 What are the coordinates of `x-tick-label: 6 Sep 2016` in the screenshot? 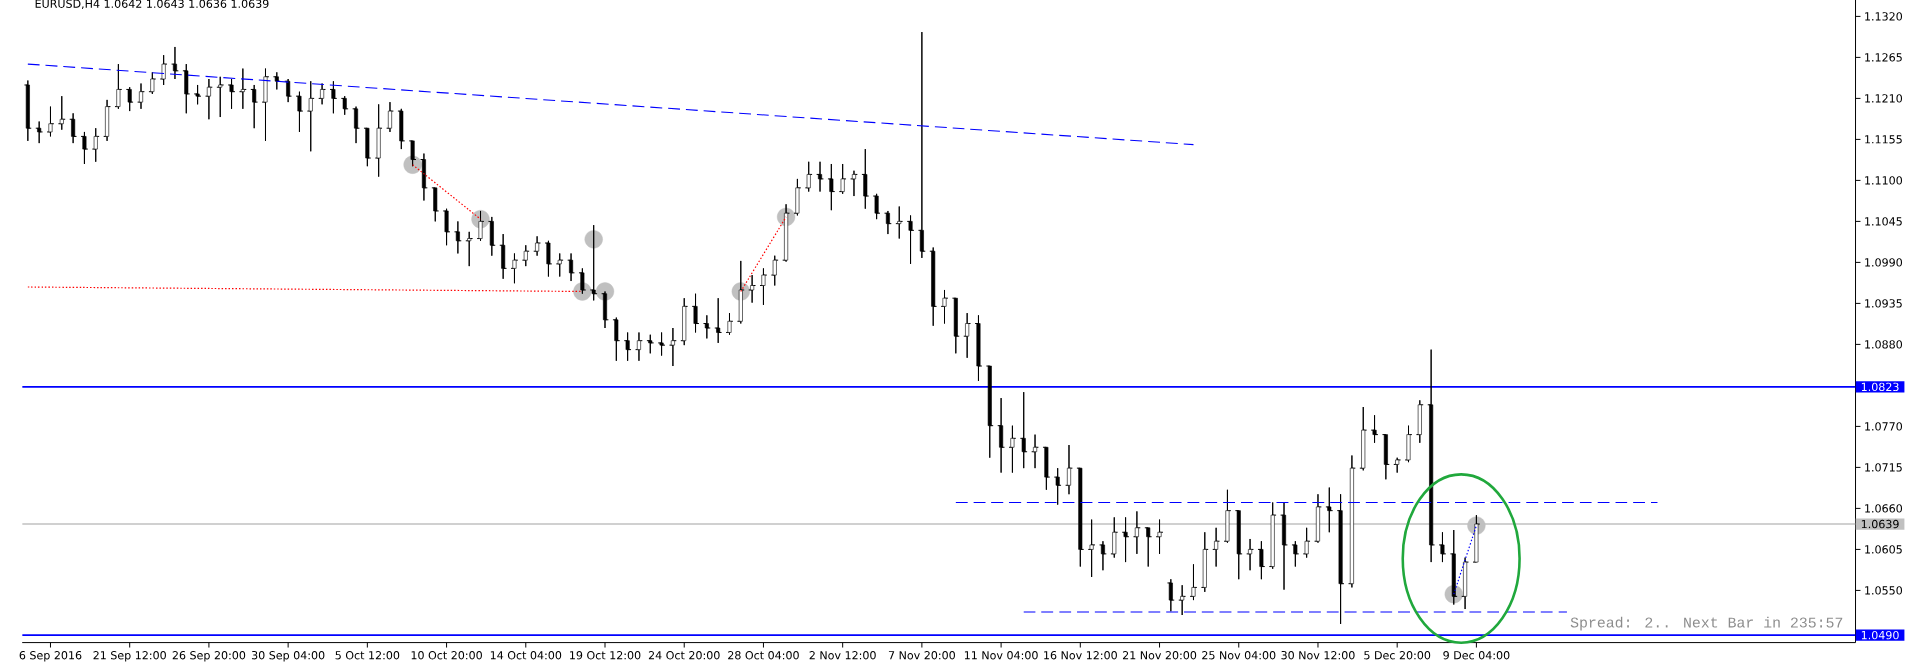 It's located at (50, 656).